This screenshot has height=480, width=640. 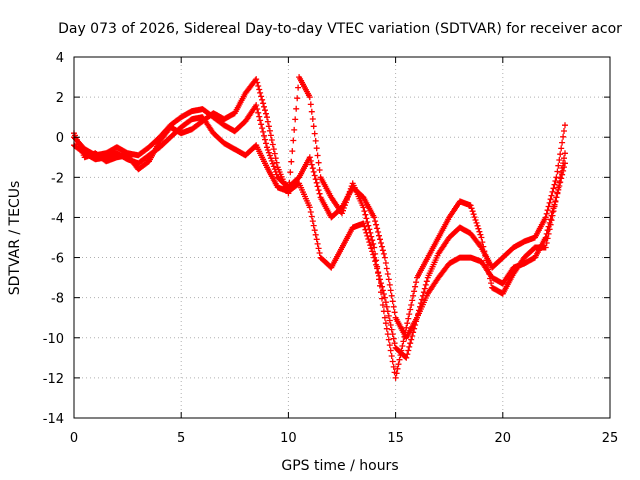 I want to click on x-axis-title: GPS time / hours, so click(x=339, y=466).